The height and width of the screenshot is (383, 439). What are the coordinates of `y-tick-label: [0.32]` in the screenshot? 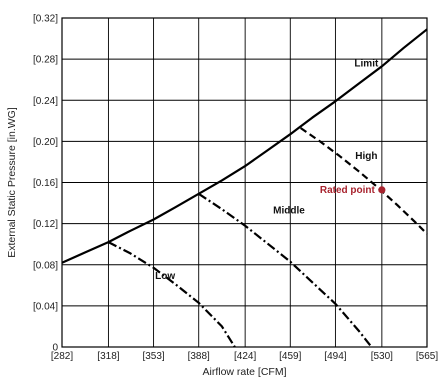 It's located at (45, 19).